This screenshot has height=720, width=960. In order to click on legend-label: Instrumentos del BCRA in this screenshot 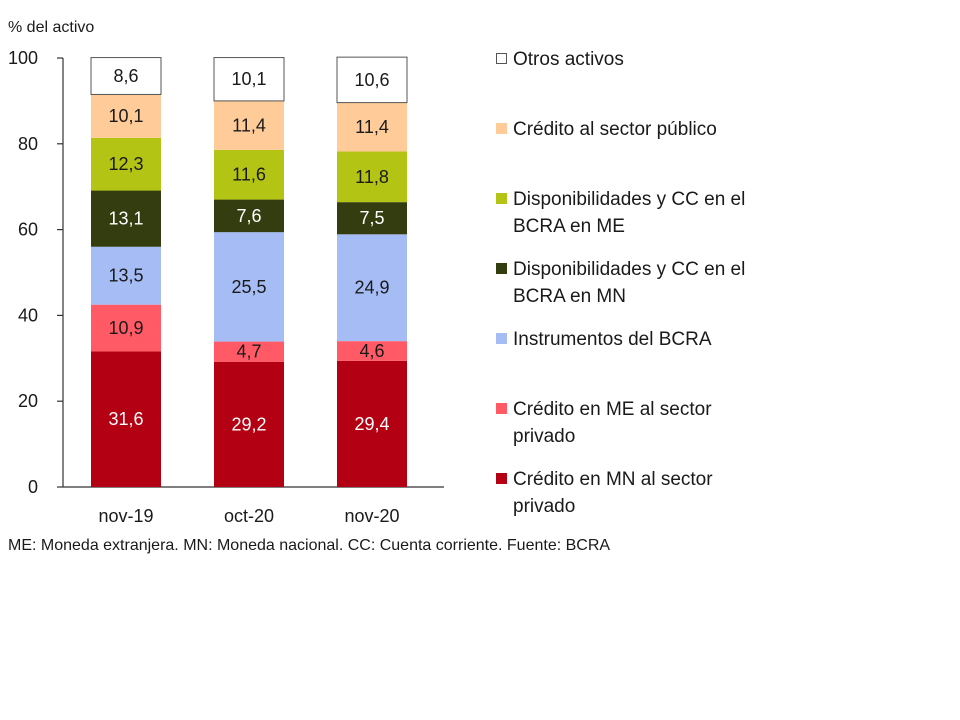, I will do `click(612, 339)`.